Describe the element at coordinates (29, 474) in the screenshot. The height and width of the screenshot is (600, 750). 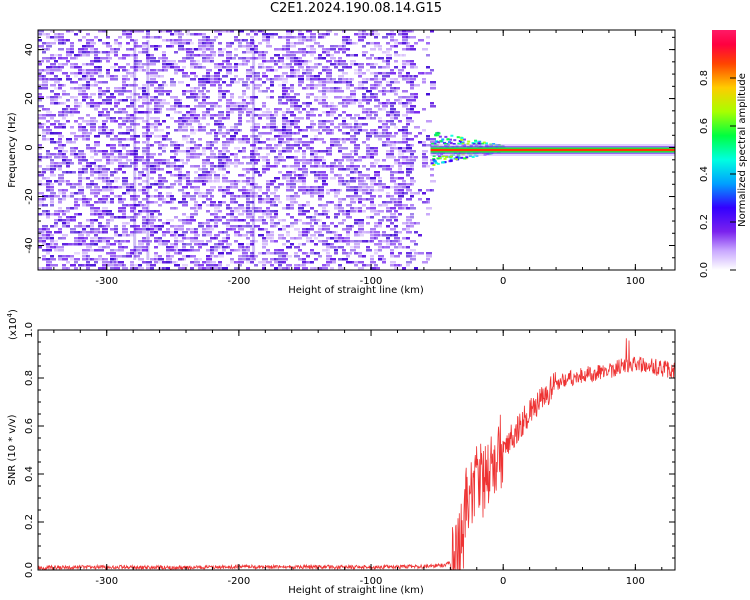
I see `y-tick-label: 0.4` at that location.